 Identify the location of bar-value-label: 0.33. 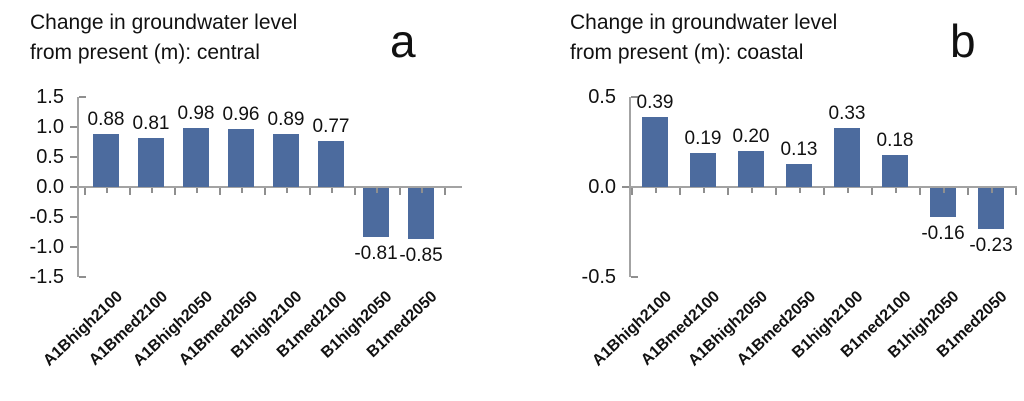
(847, 113).